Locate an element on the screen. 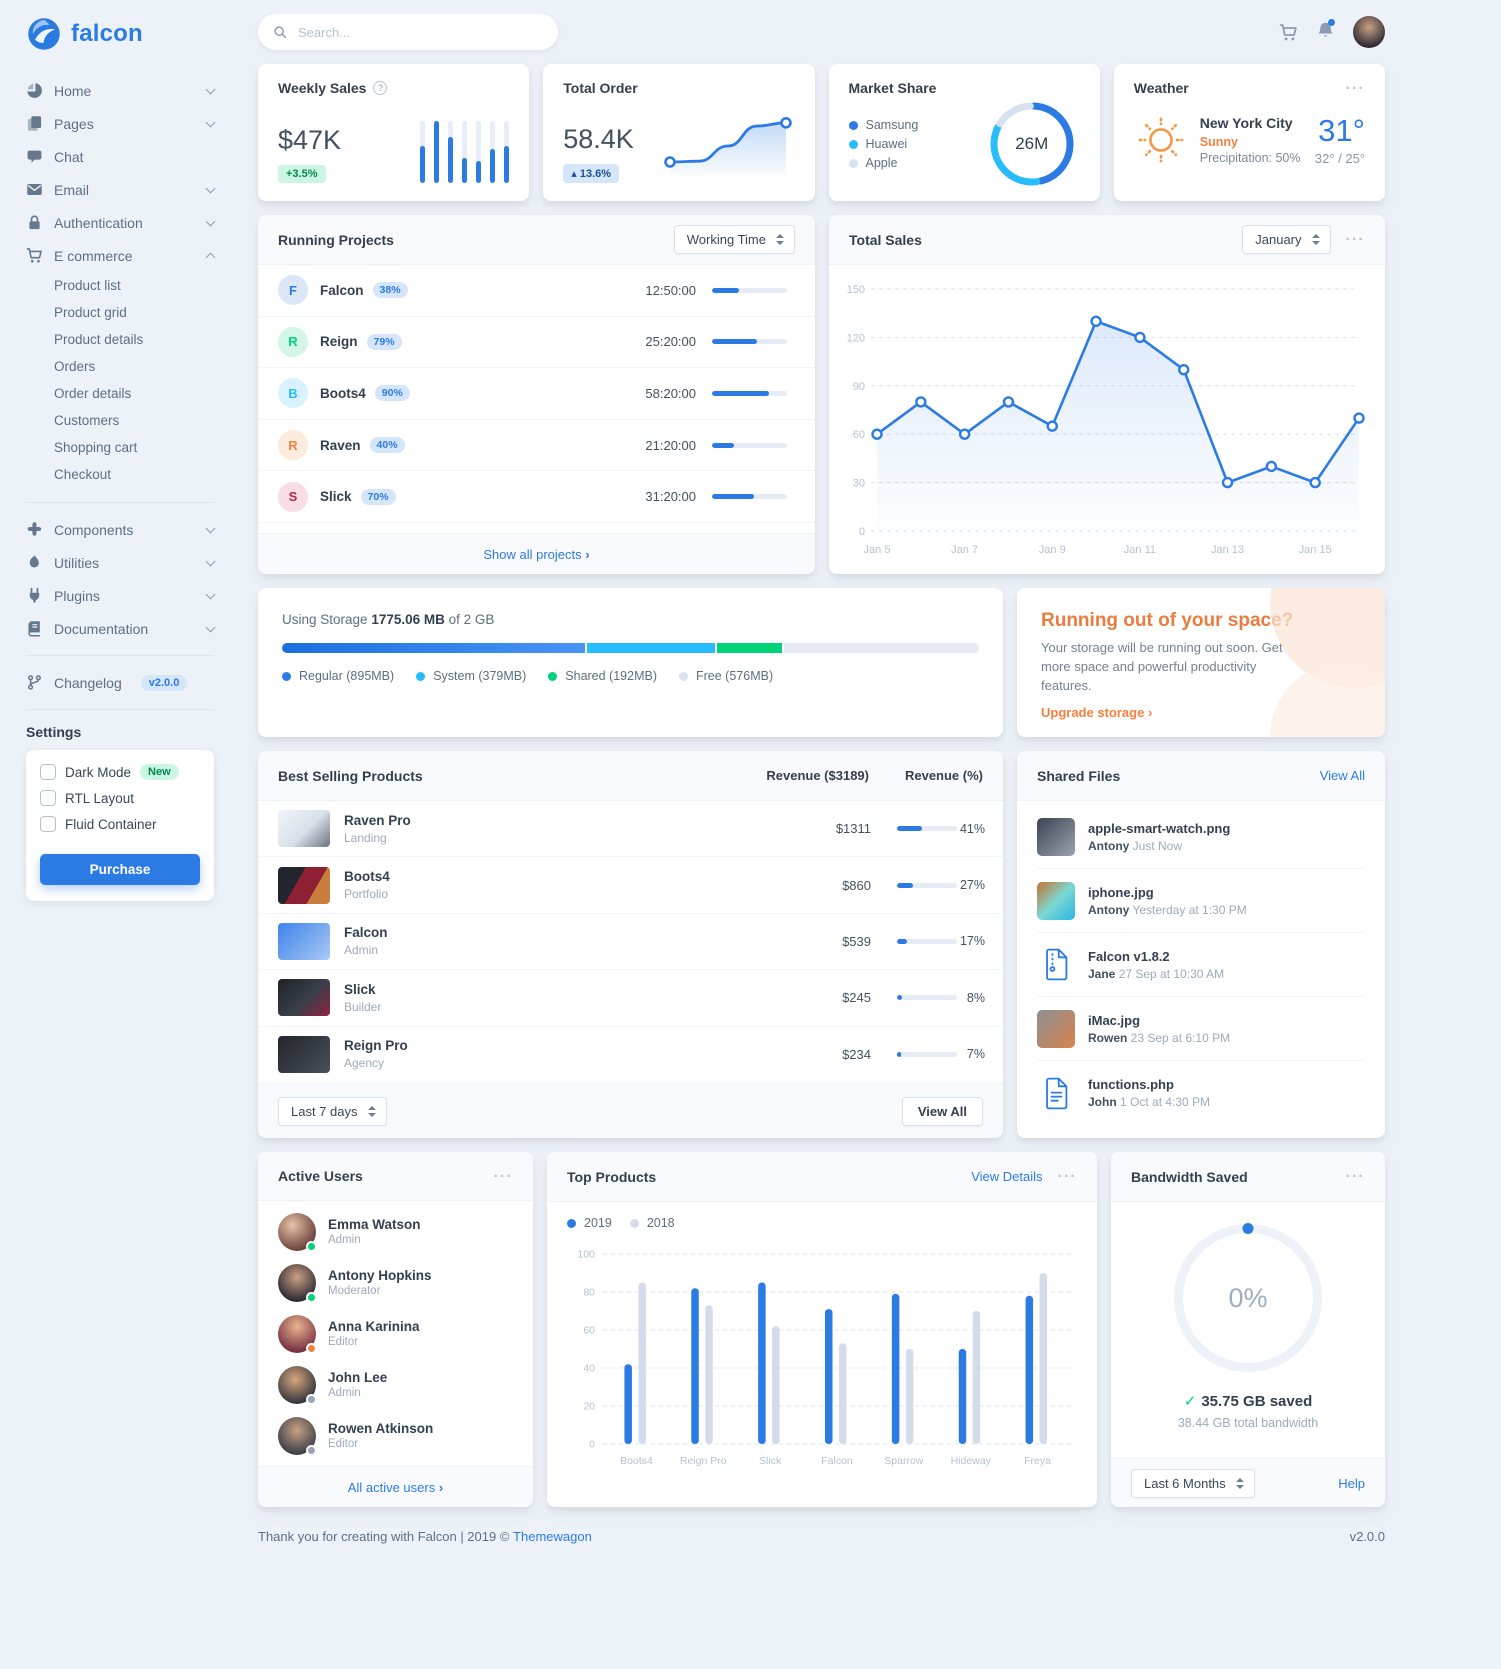 The height and width of the screenshot is (1669, 1501). file-name-link: Falcon v1.8.2 is located at coordinates (1129, 956).